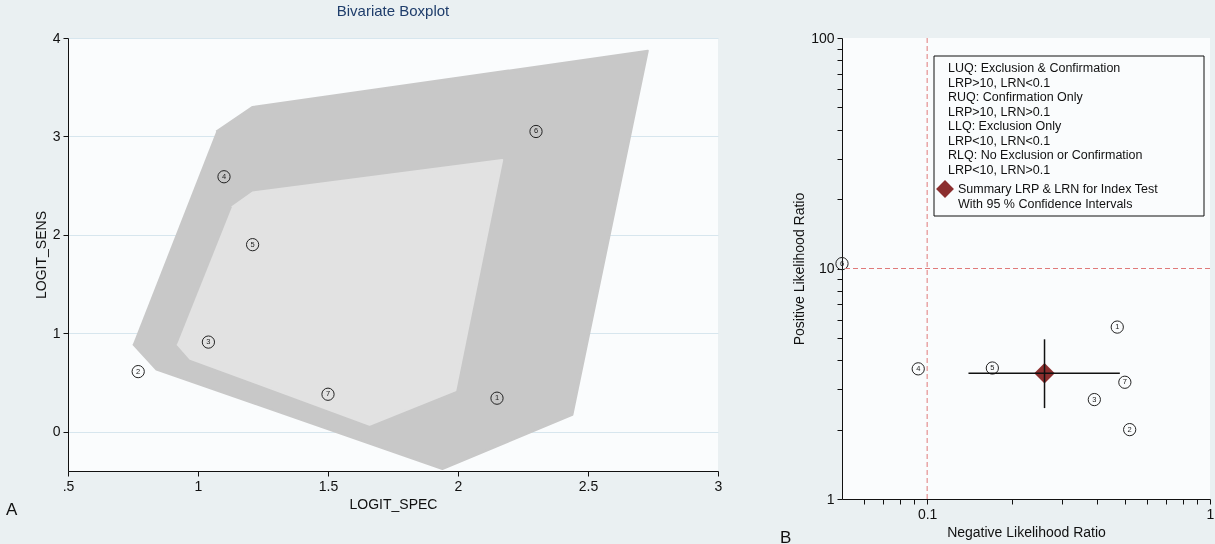 The image size is (1215, 544). Describe the element at coordinates (1045, 155) in the screenshot. I see `annotation: RLQ: No Exclusion or Confirmation` at that location.